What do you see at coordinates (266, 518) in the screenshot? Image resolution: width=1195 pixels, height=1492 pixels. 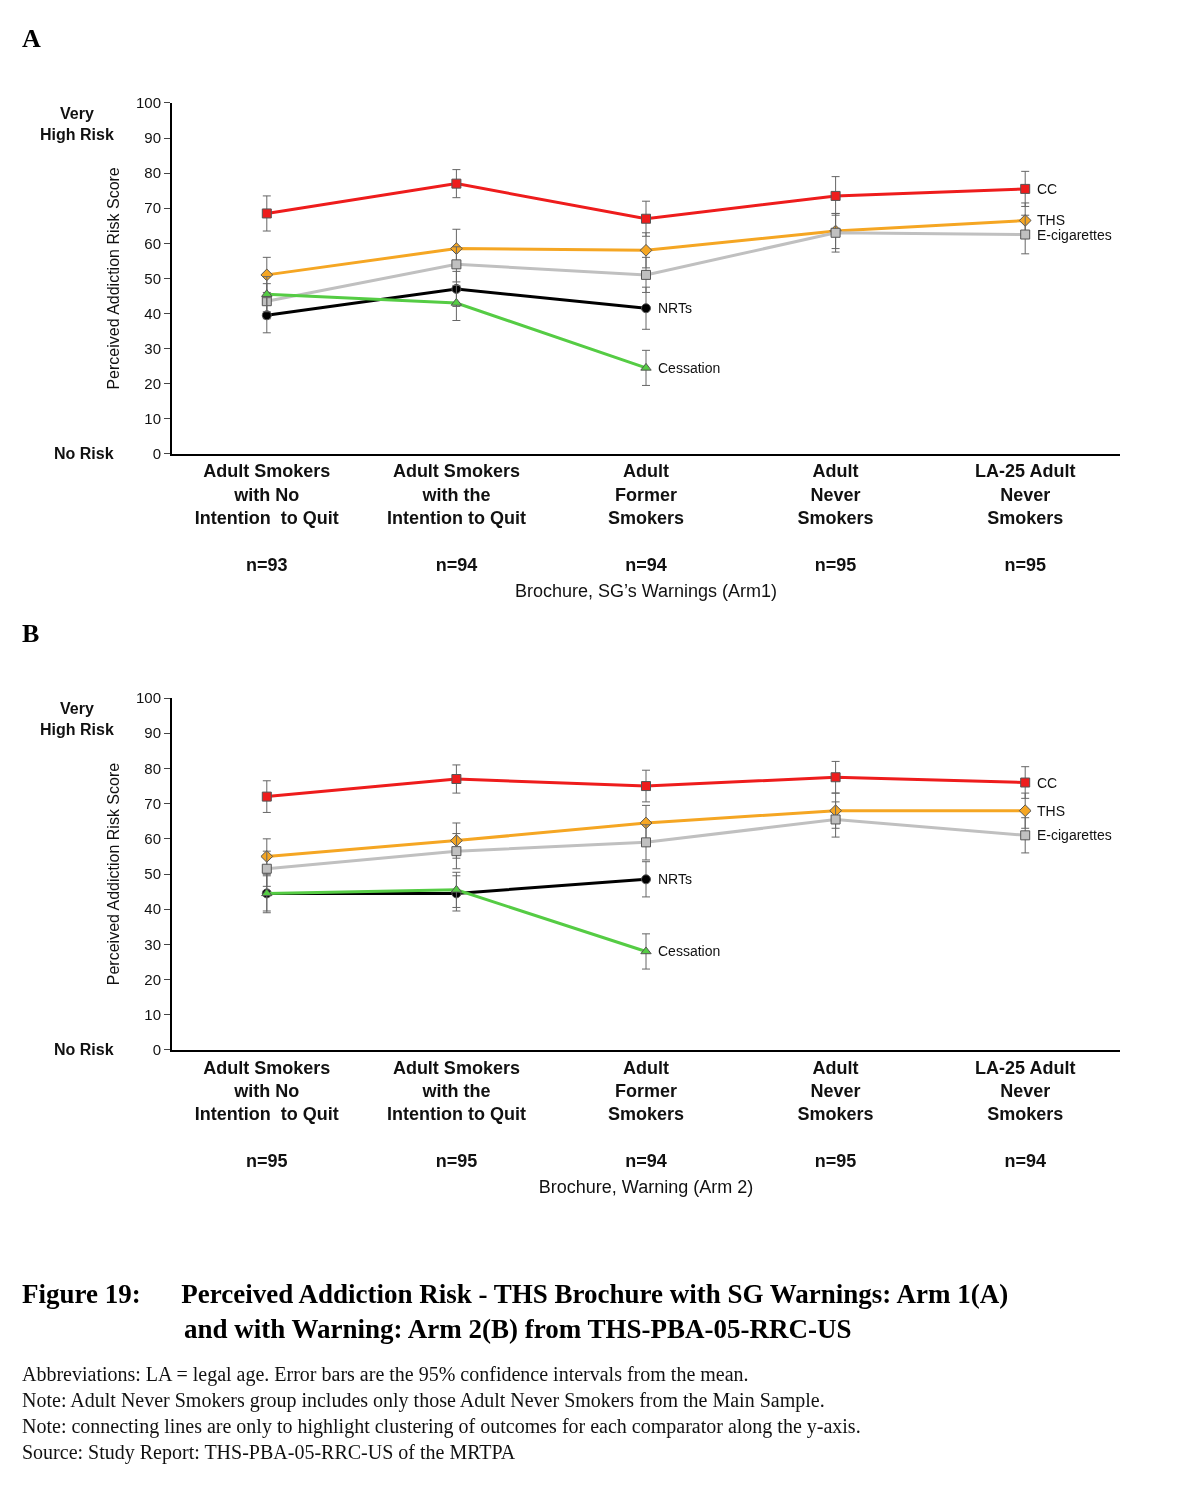 I see `category-label: Adult Smokers with No Intention to Quit n=93` at bounding box center [266, 518].